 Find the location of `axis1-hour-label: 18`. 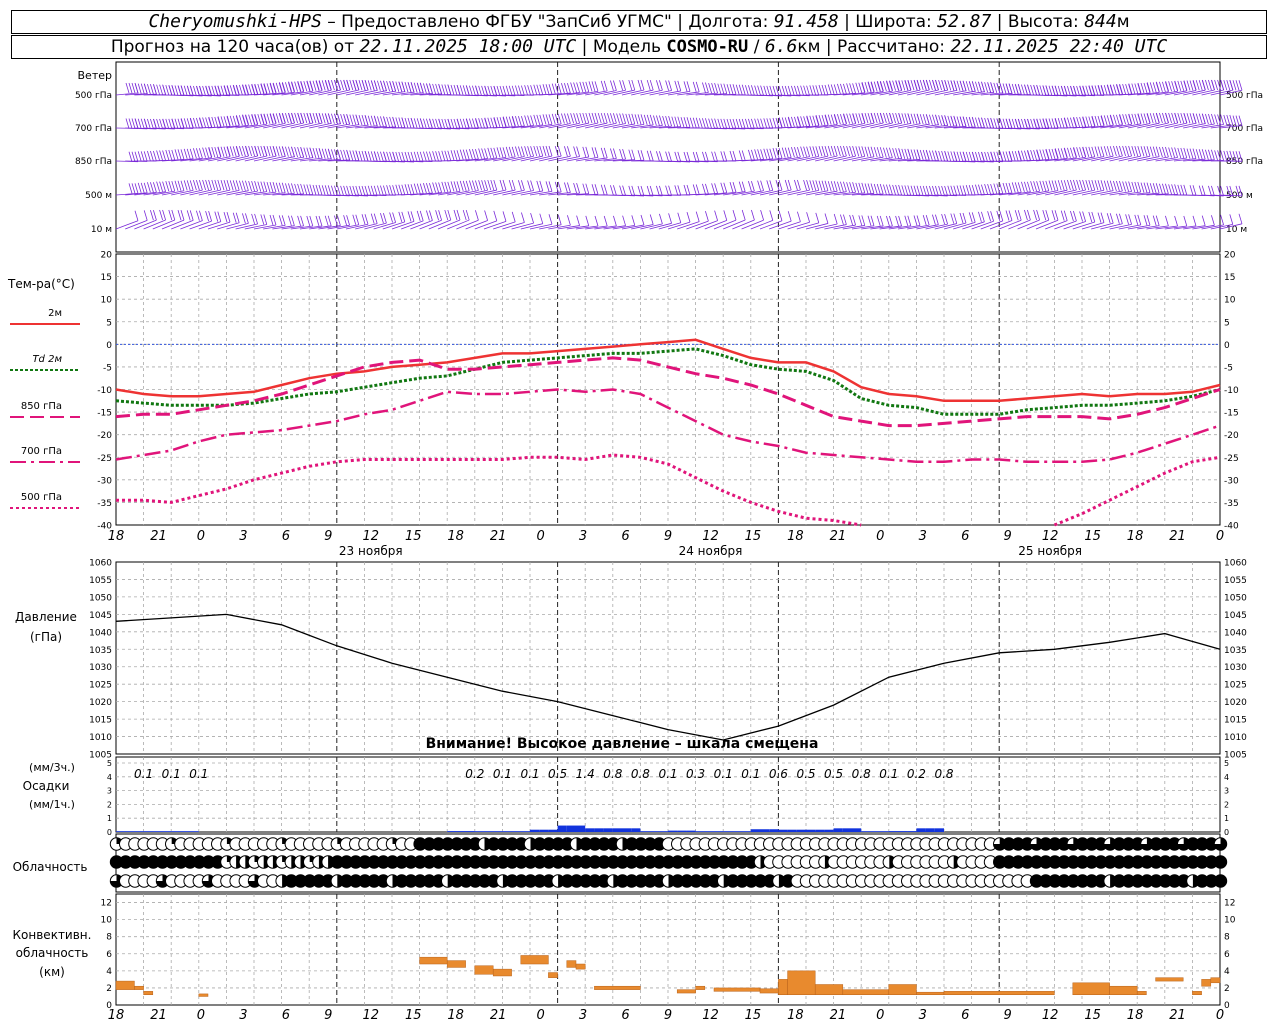

axis1-hour-label: 18 is located at coordinates (795, 536).